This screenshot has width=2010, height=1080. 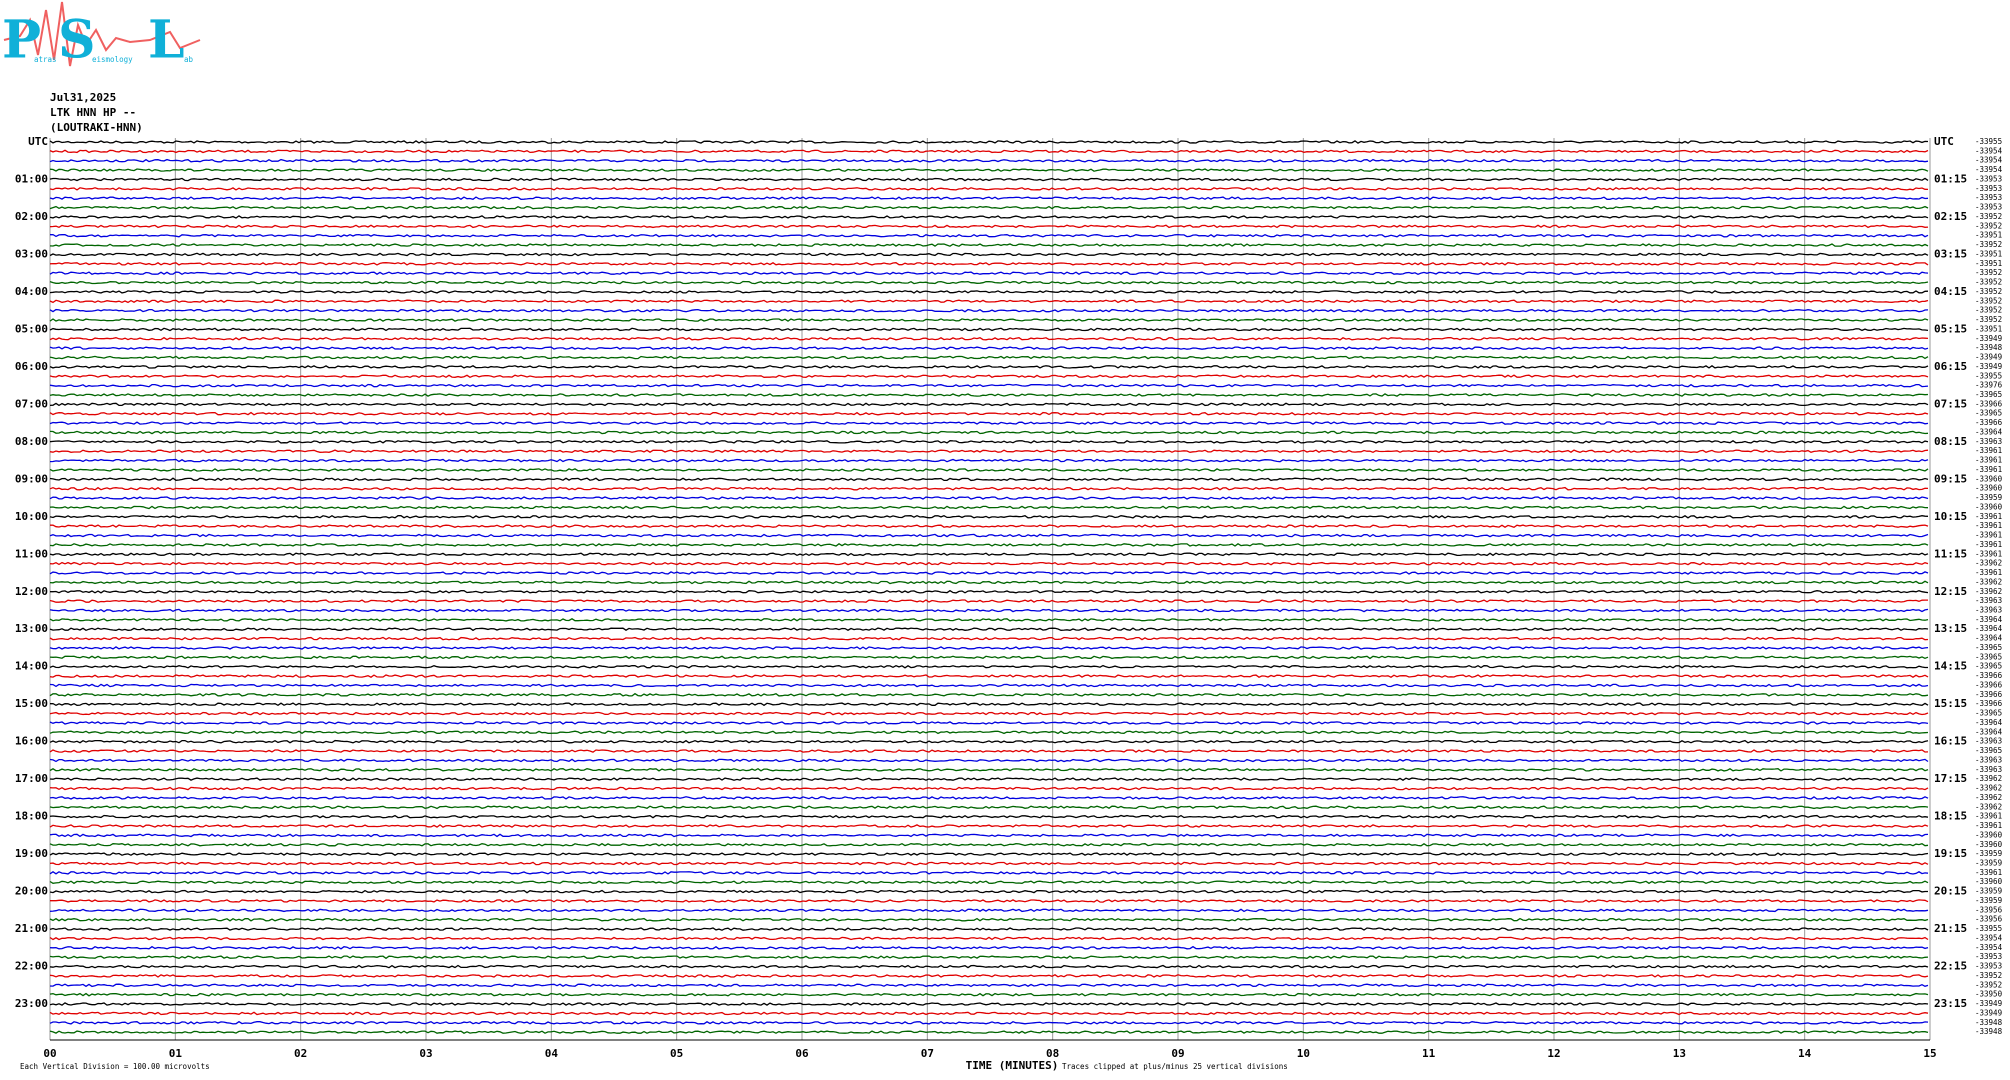 What do you see at coordinates (31, 403) in the screenshot?
I see `hour-label-left: 07:00` at bounding box center [31, 403].